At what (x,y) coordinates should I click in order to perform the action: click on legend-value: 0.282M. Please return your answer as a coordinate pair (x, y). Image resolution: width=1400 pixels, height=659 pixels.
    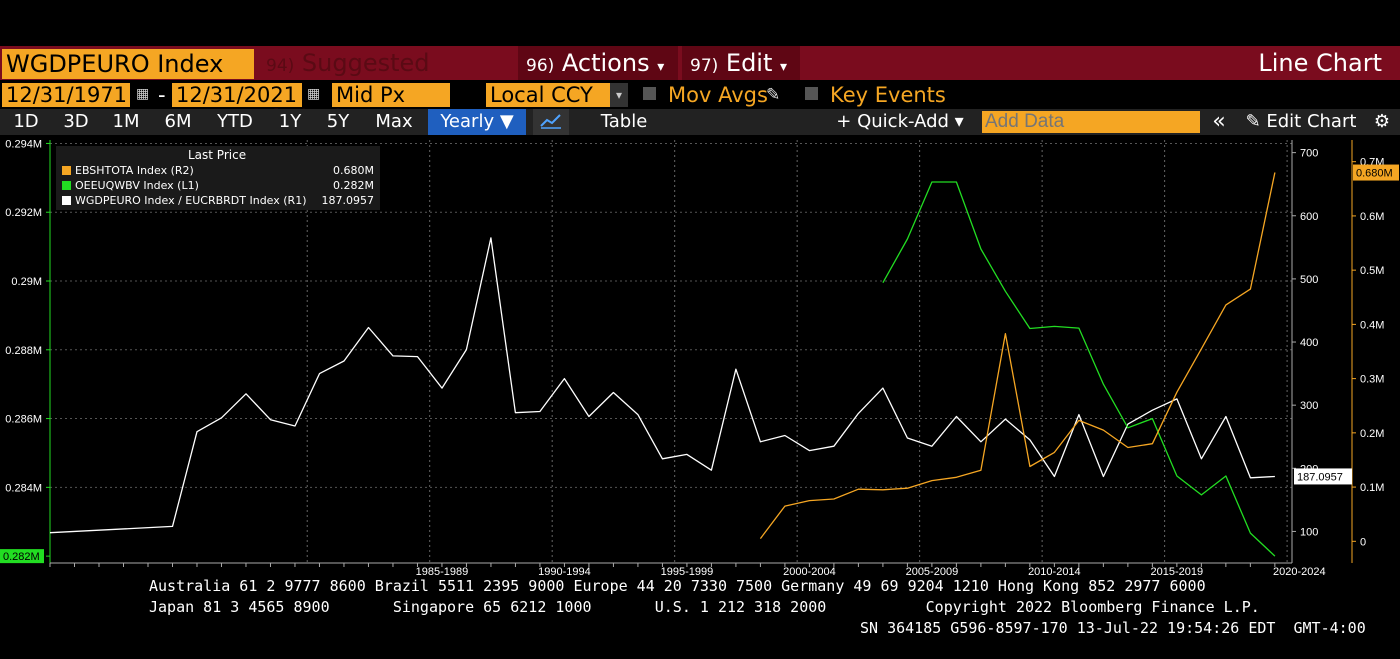
    Looking at the image, I should click on (353, 185).